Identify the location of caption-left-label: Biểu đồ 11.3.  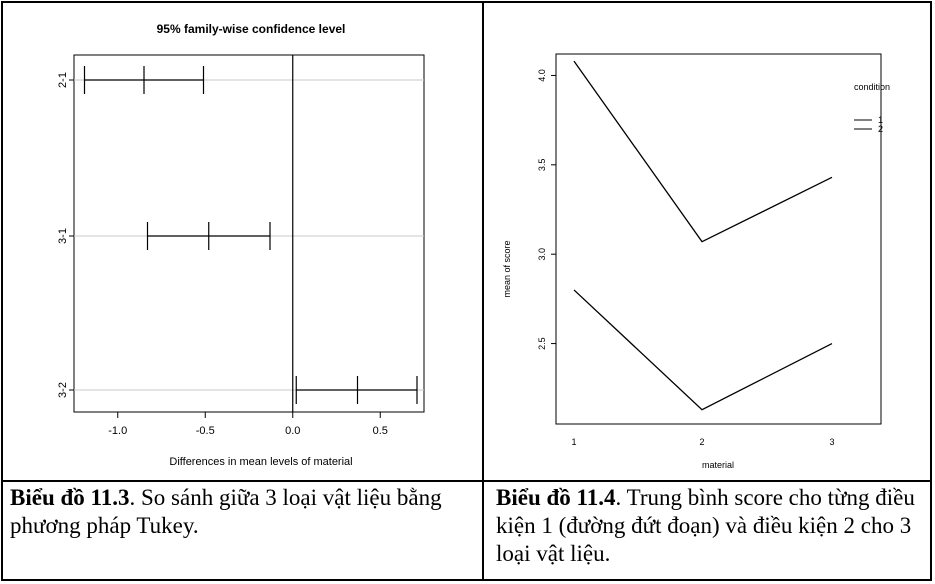
(70, 497).